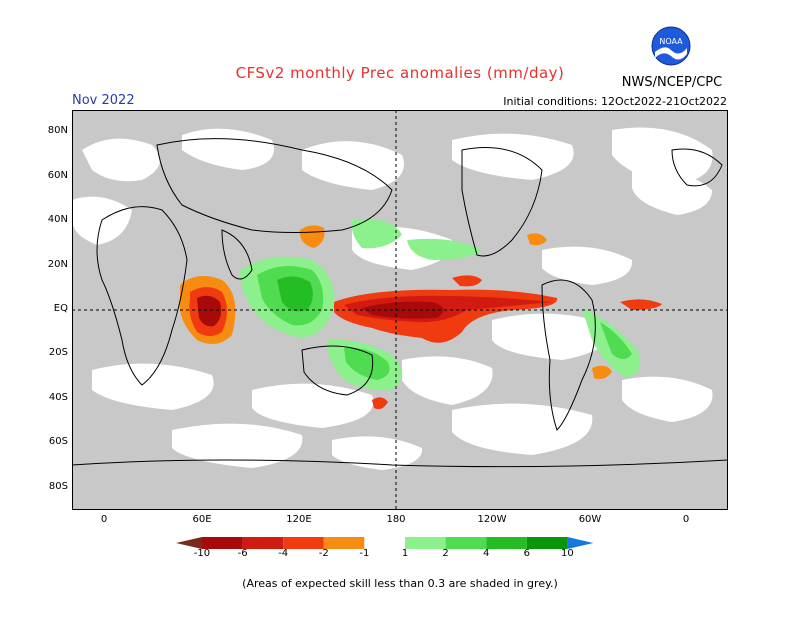 The image size is (800, 618). Describe the element at coordinates (526, 553) in the screenshot. I see `colorbar-label: 6` at that location.